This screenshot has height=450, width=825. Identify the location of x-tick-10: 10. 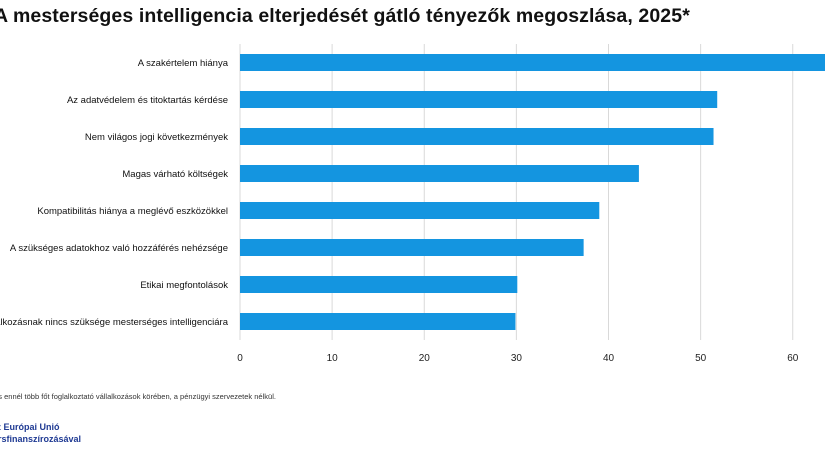
(333, 358).